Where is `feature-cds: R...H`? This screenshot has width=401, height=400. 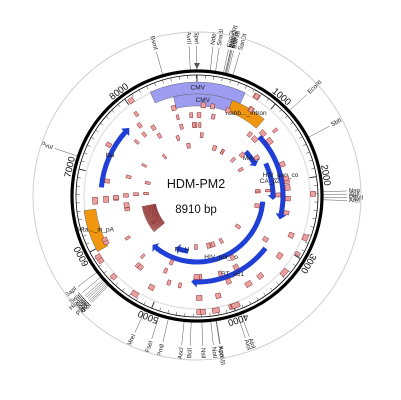 feature-cds: R...H is located at coordinates (182, 249).